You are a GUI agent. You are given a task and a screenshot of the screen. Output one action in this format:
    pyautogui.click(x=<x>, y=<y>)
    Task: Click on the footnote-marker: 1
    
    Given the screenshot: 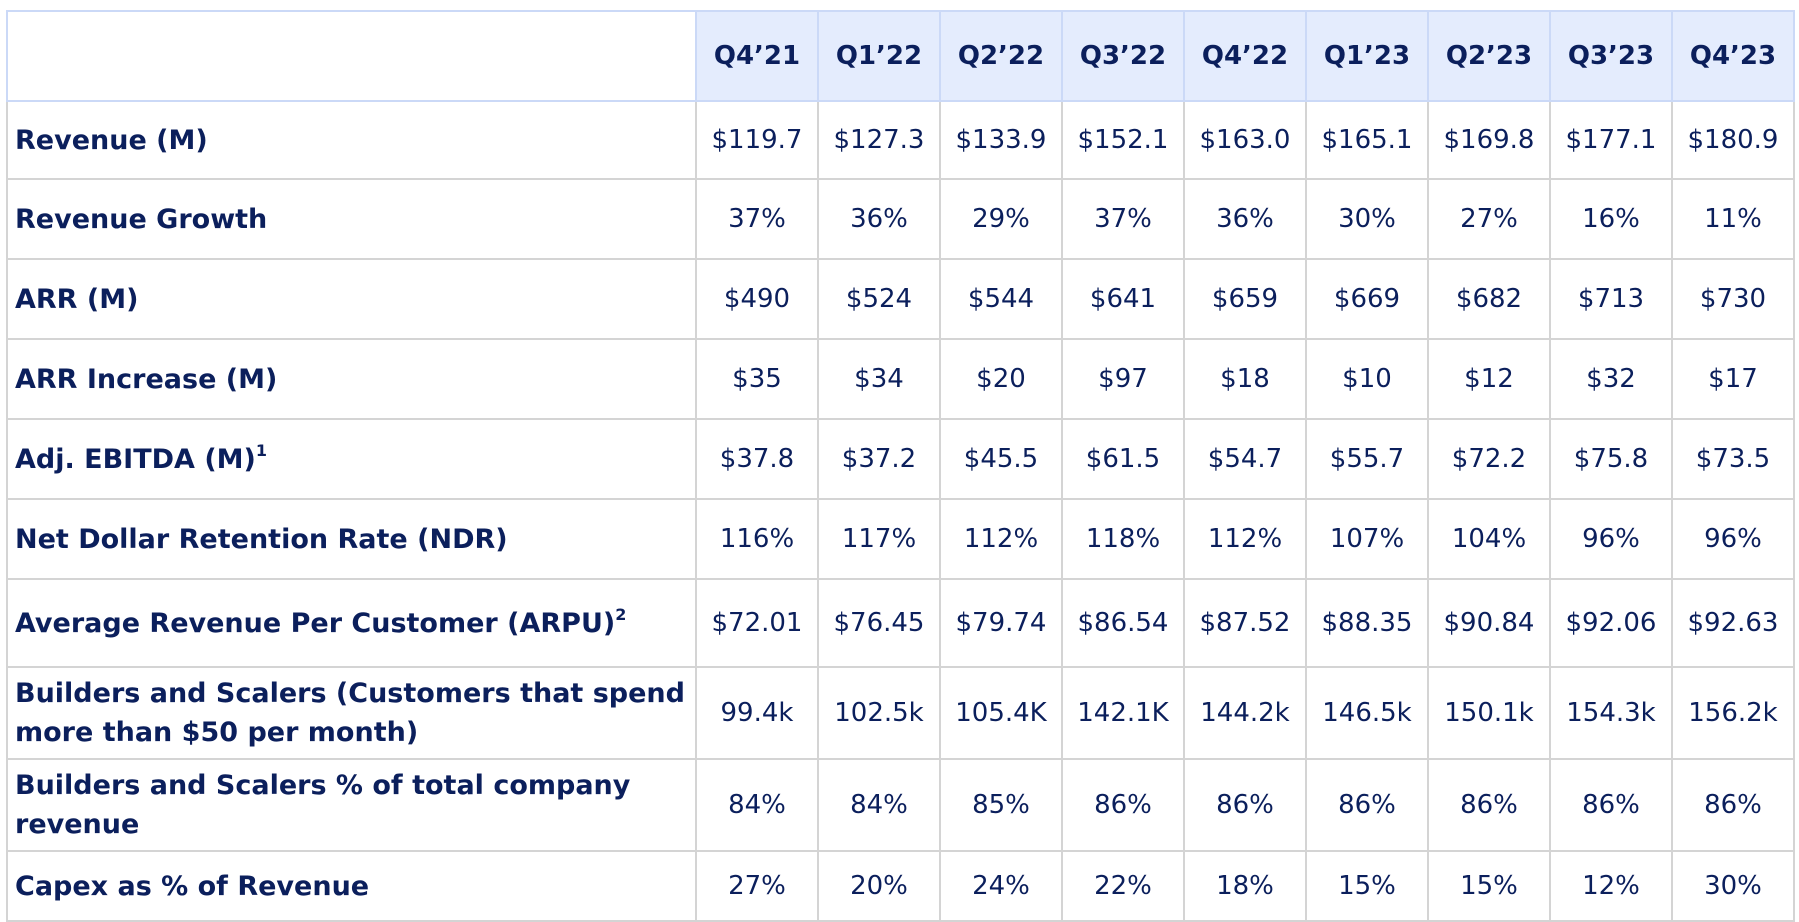 What is the action you would take?
    pyautogui.click(x=261, y=450)
    